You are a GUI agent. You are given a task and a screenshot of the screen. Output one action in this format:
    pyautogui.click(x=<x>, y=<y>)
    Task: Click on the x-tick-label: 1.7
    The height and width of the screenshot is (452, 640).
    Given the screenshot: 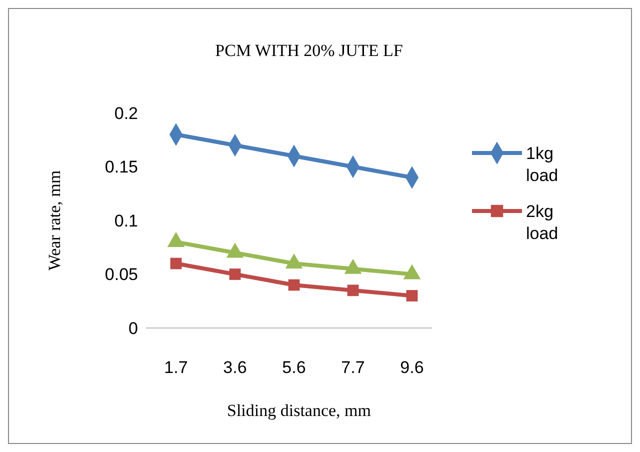 What is the action you would take?
    pyautogui.click(x=176, y=367)
    